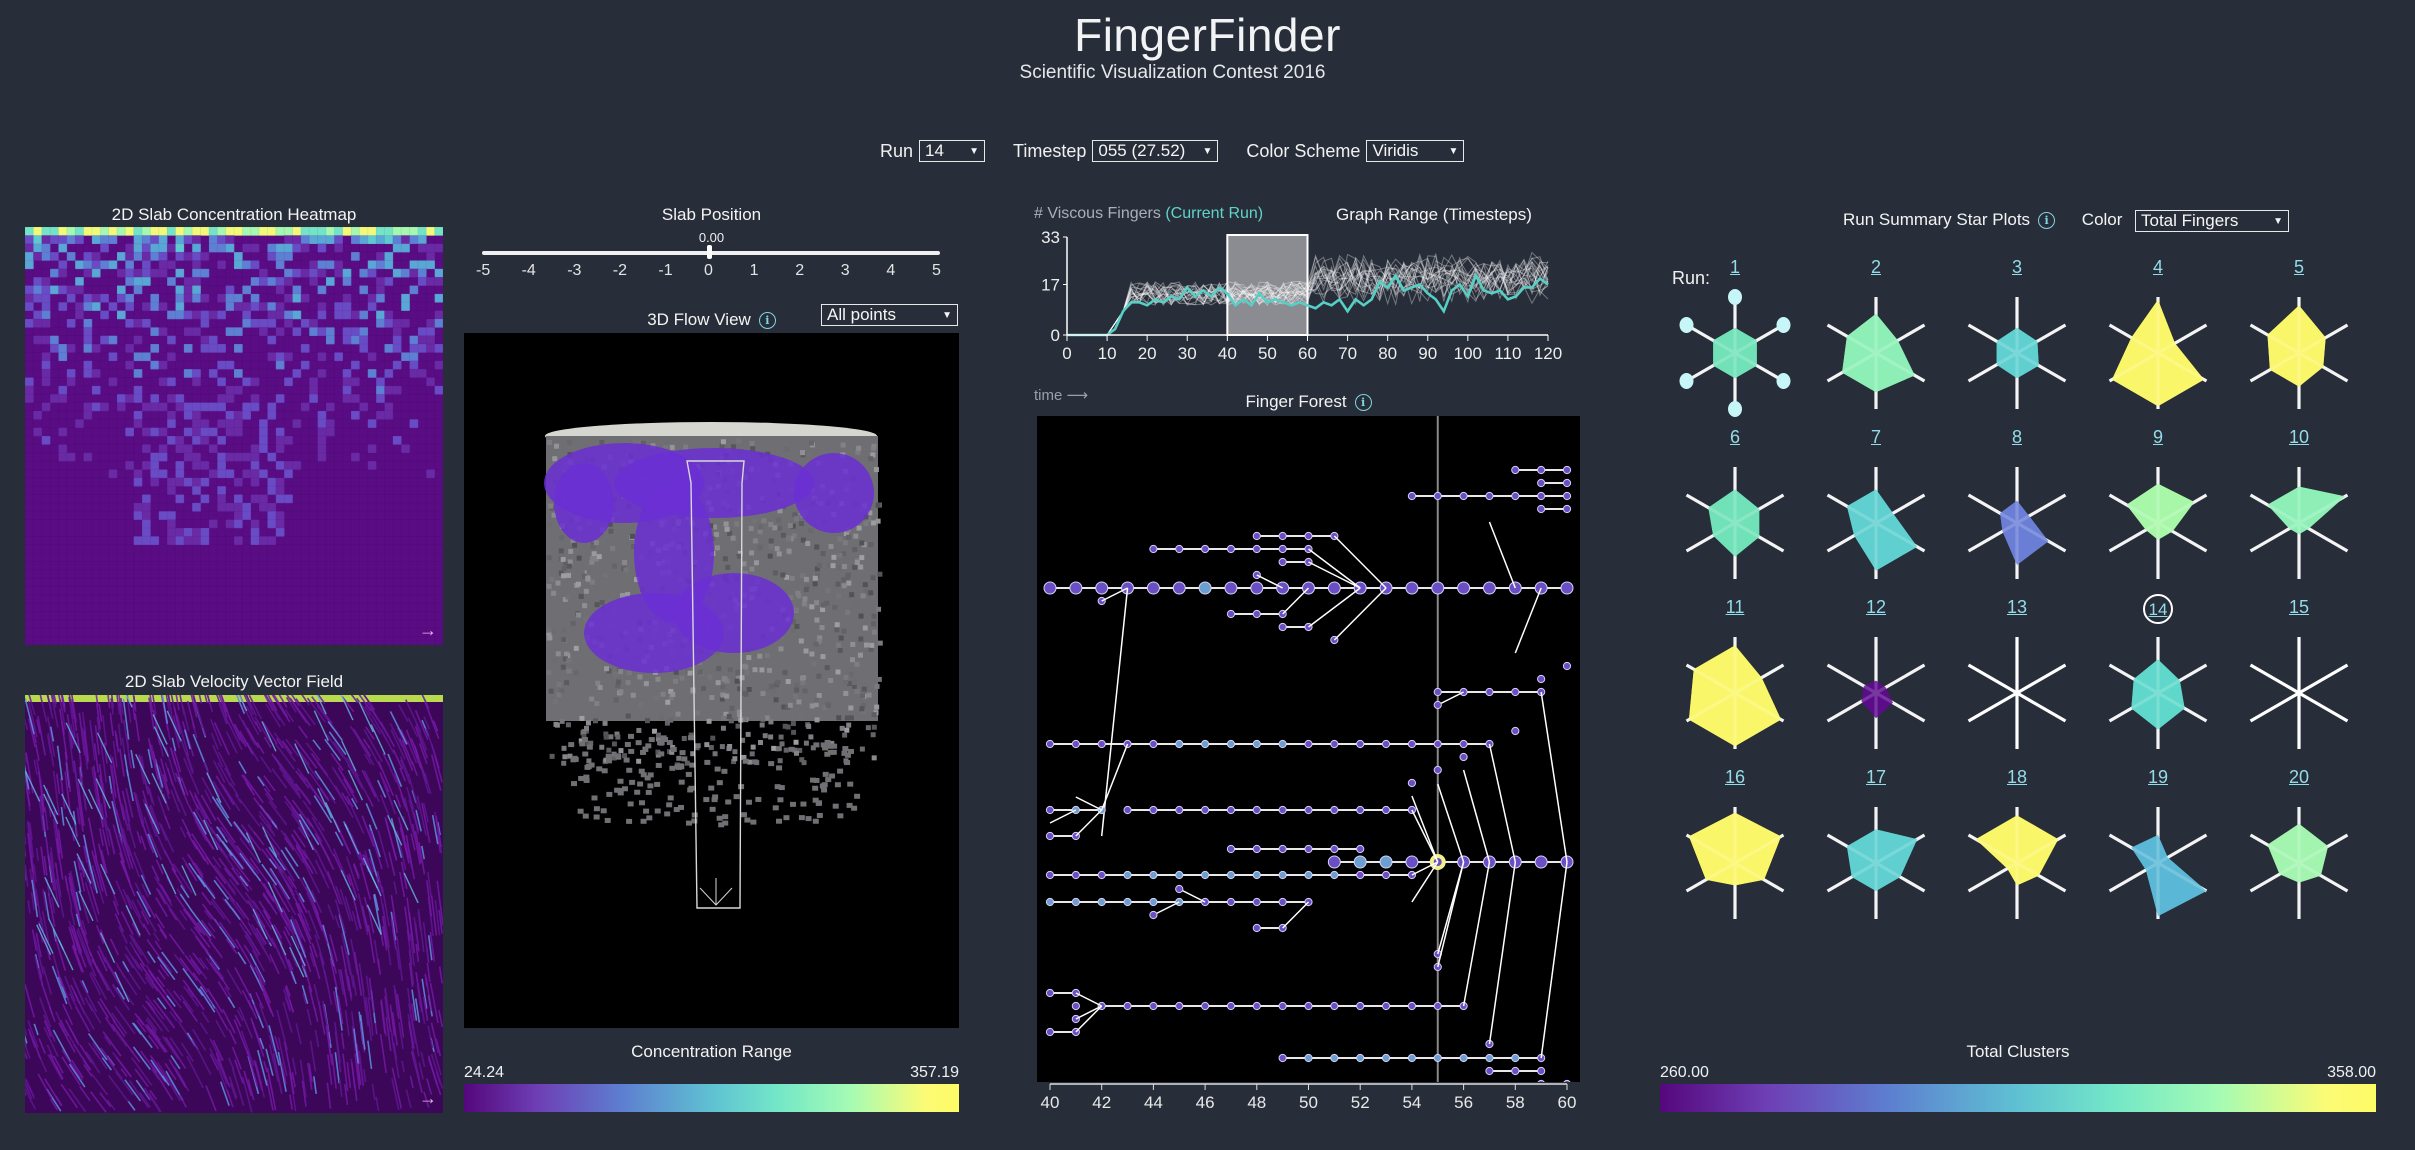 This screenshot has width=2415, height=1150. I want to click on star-run-link-16: 16, so click(1735, 777).